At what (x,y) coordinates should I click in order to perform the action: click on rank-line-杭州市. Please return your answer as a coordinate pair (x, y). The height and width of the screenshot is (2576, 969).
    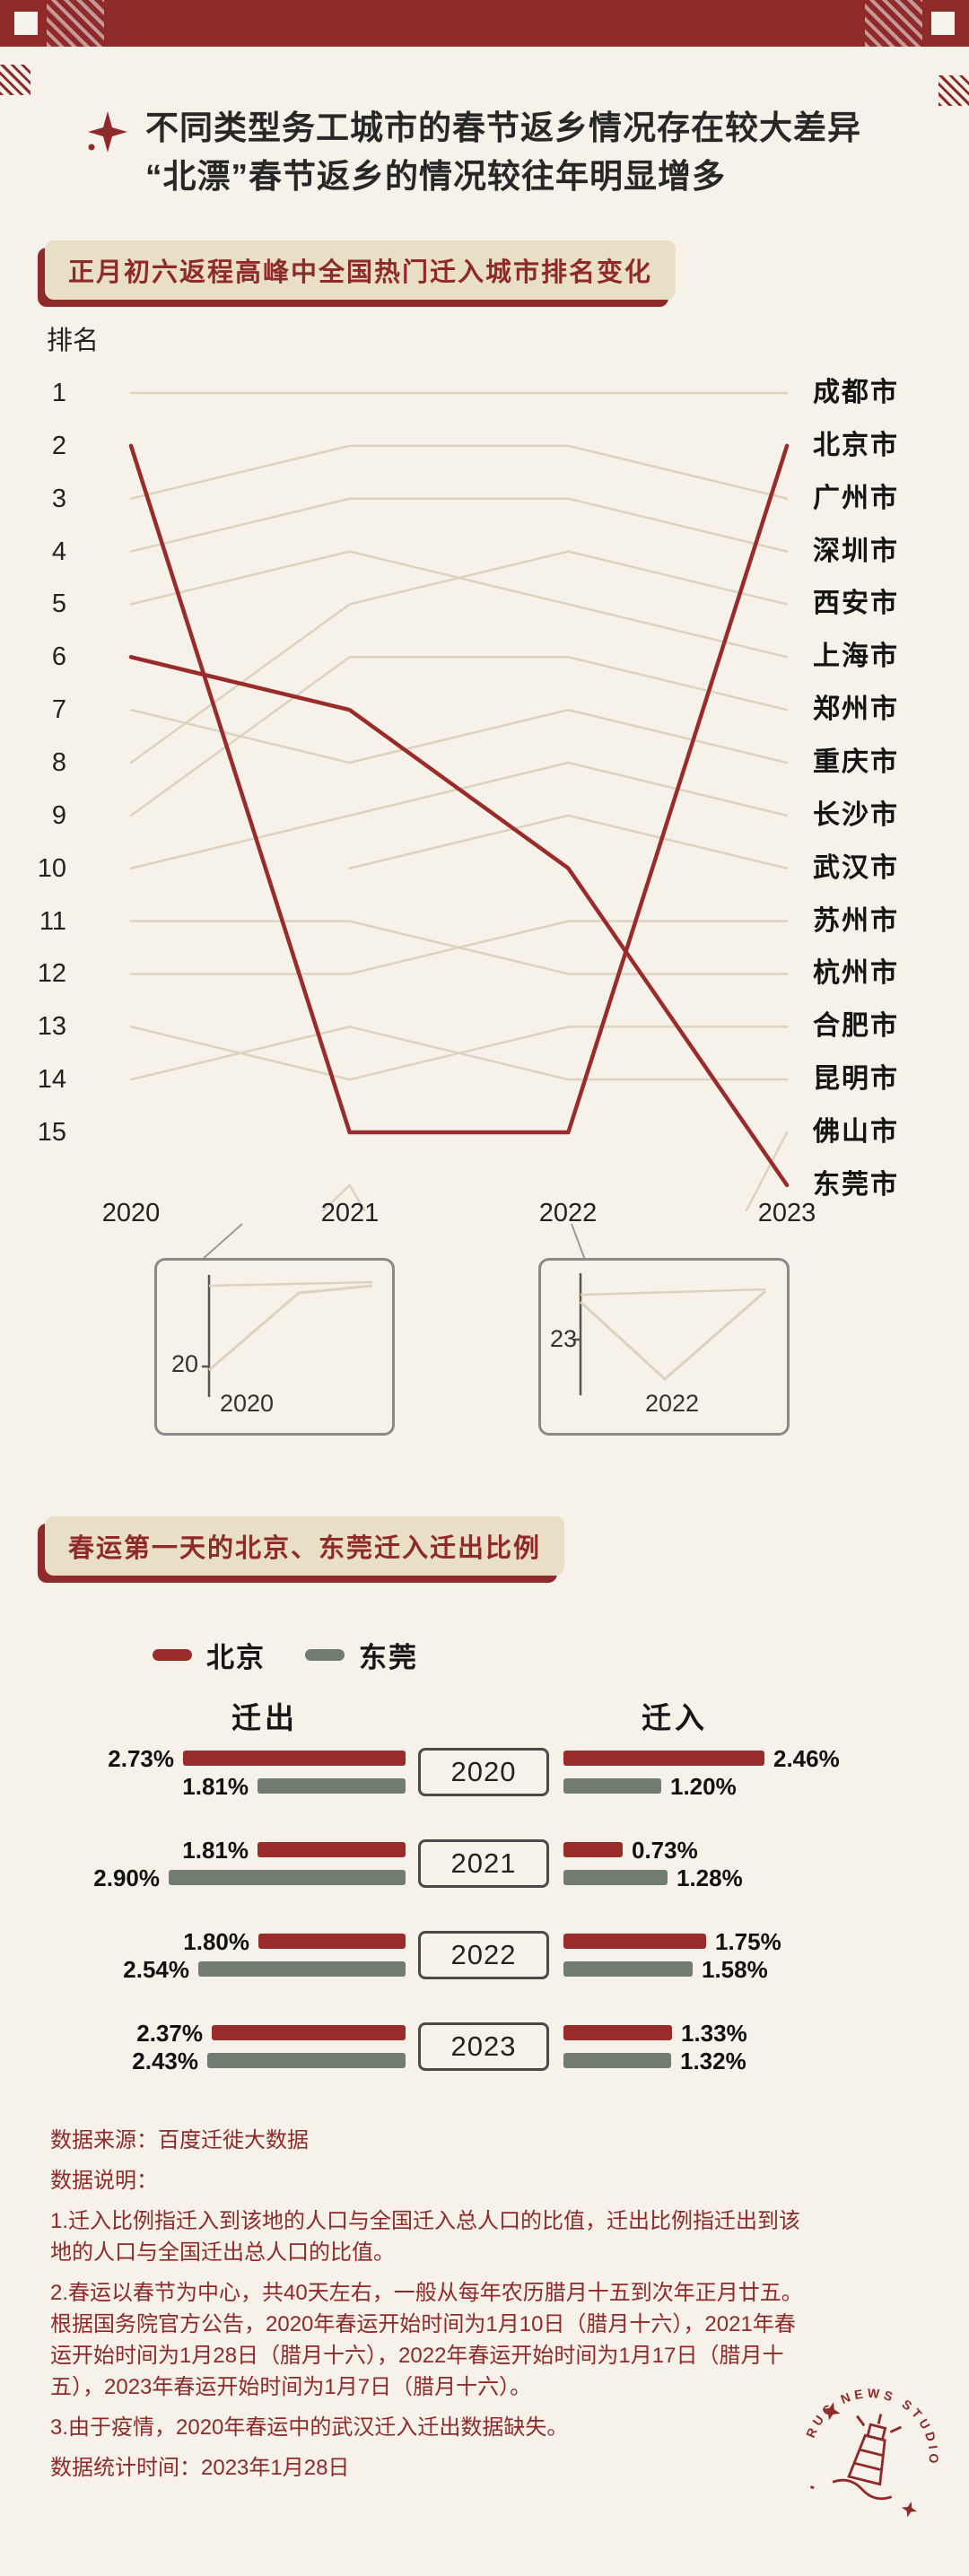
    Looking at the image, I should click on (459, 948).